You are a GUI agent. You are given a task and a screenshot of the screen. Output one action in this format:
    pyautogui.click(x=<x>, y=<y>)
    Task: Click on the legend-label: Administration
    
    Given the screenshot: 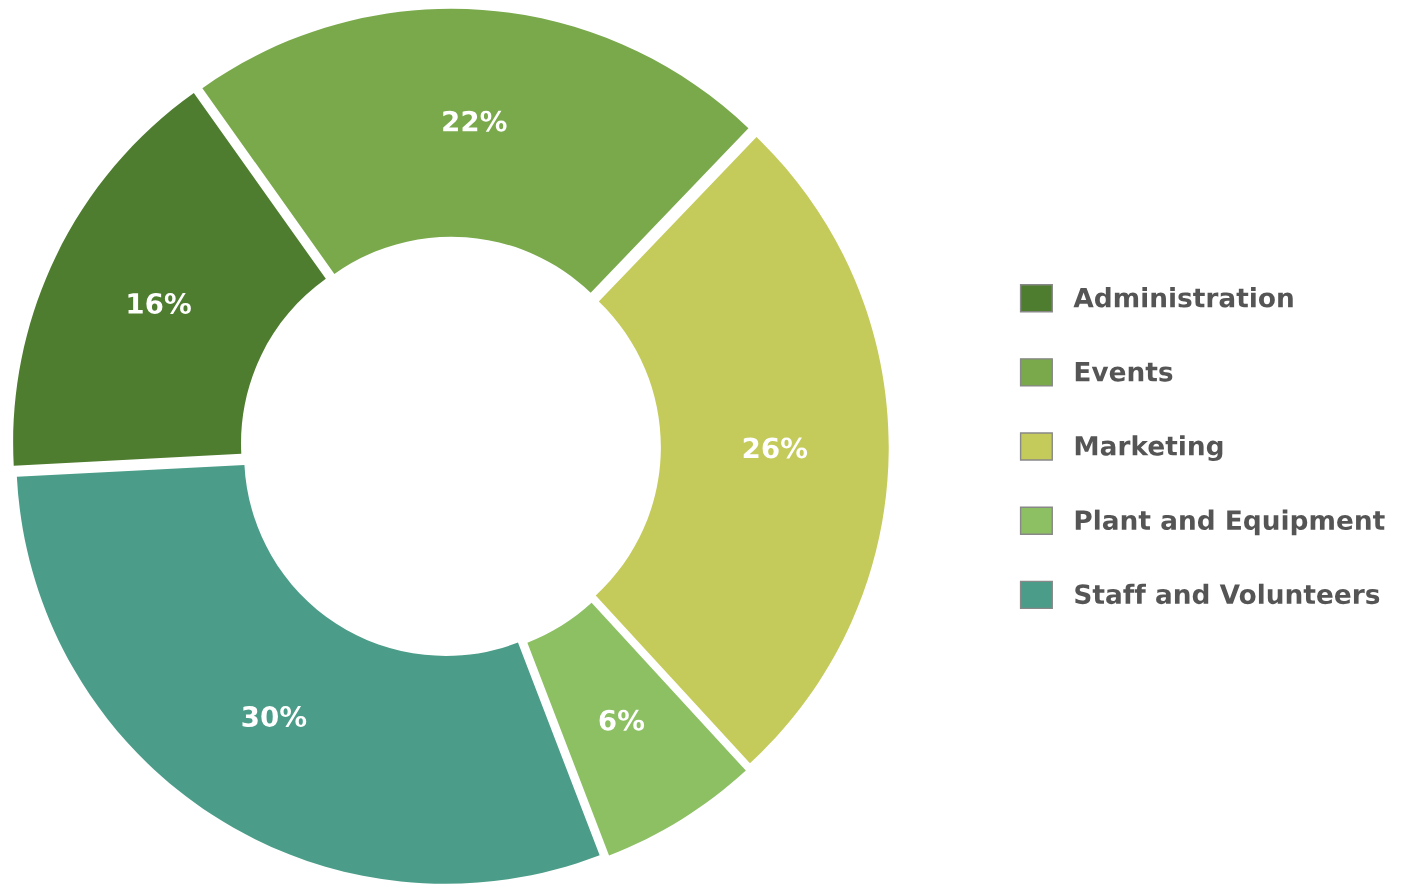 What is the action you would take?
    pyautogui.click(x=1183, y=297)
    